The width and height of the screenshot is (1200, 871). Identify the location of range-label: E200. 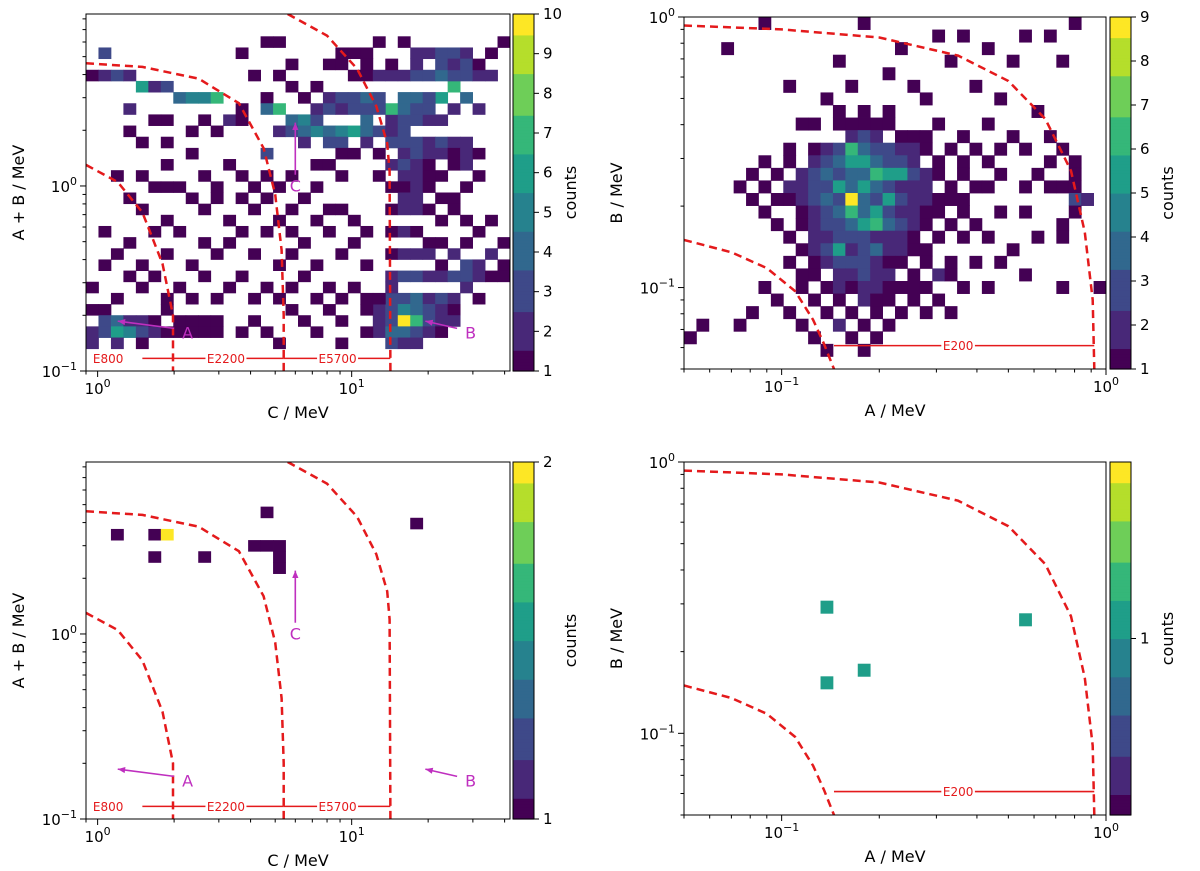
(958, 792).